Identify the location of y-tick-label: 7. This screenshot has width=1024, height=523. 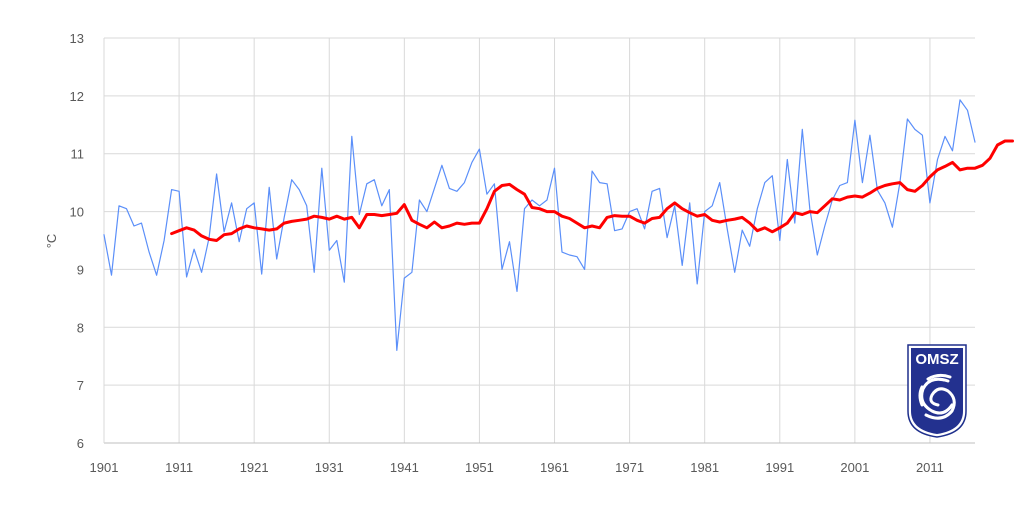
(80, 385).